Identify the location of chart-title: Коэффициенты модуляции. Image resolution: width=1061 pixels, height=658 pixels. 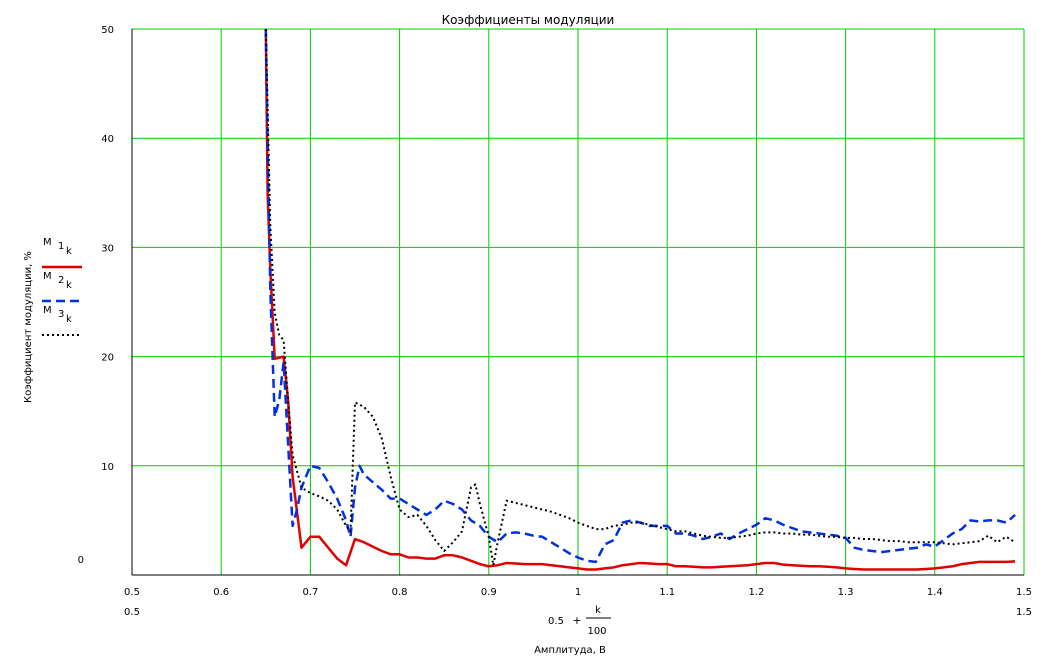
(528, 20).